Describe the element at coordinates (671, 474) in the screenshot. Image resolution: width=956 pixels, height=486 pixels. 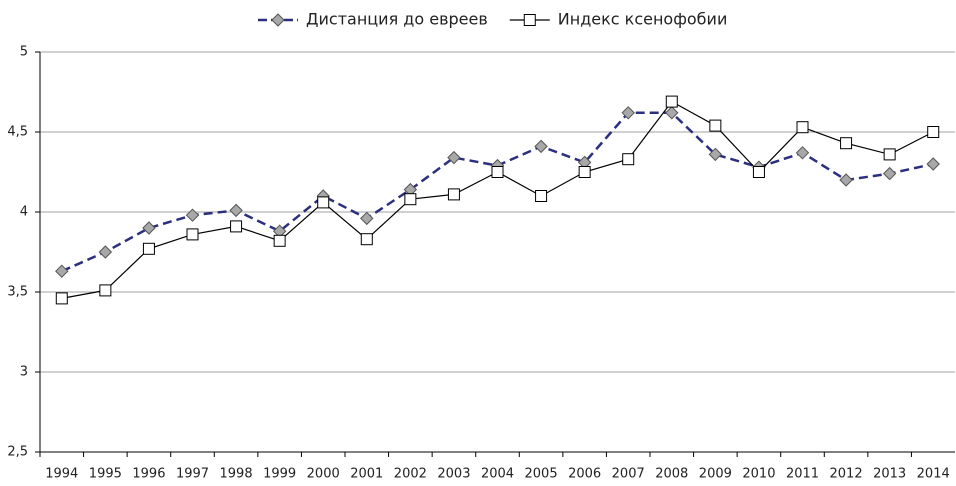
I see `x-tick-label: 2008` at that location.